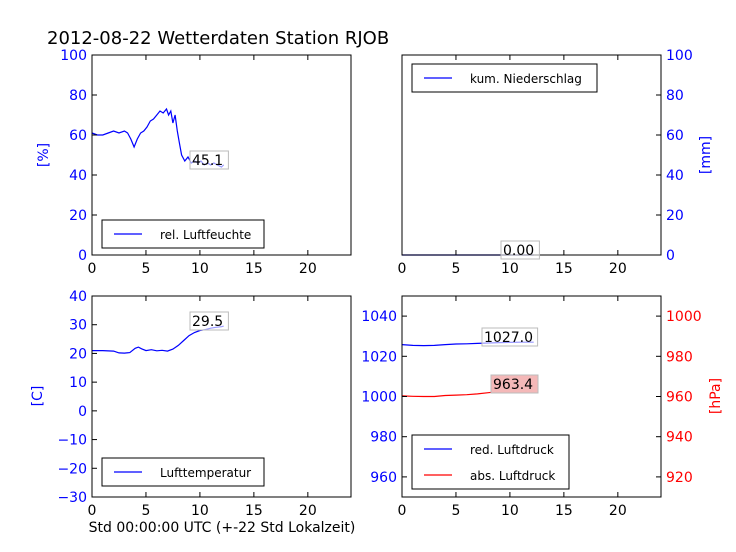 Image resolution: width=736 pixels, height=552 pixels. I want to click on y-tick-label: −10, so click(72, 441).